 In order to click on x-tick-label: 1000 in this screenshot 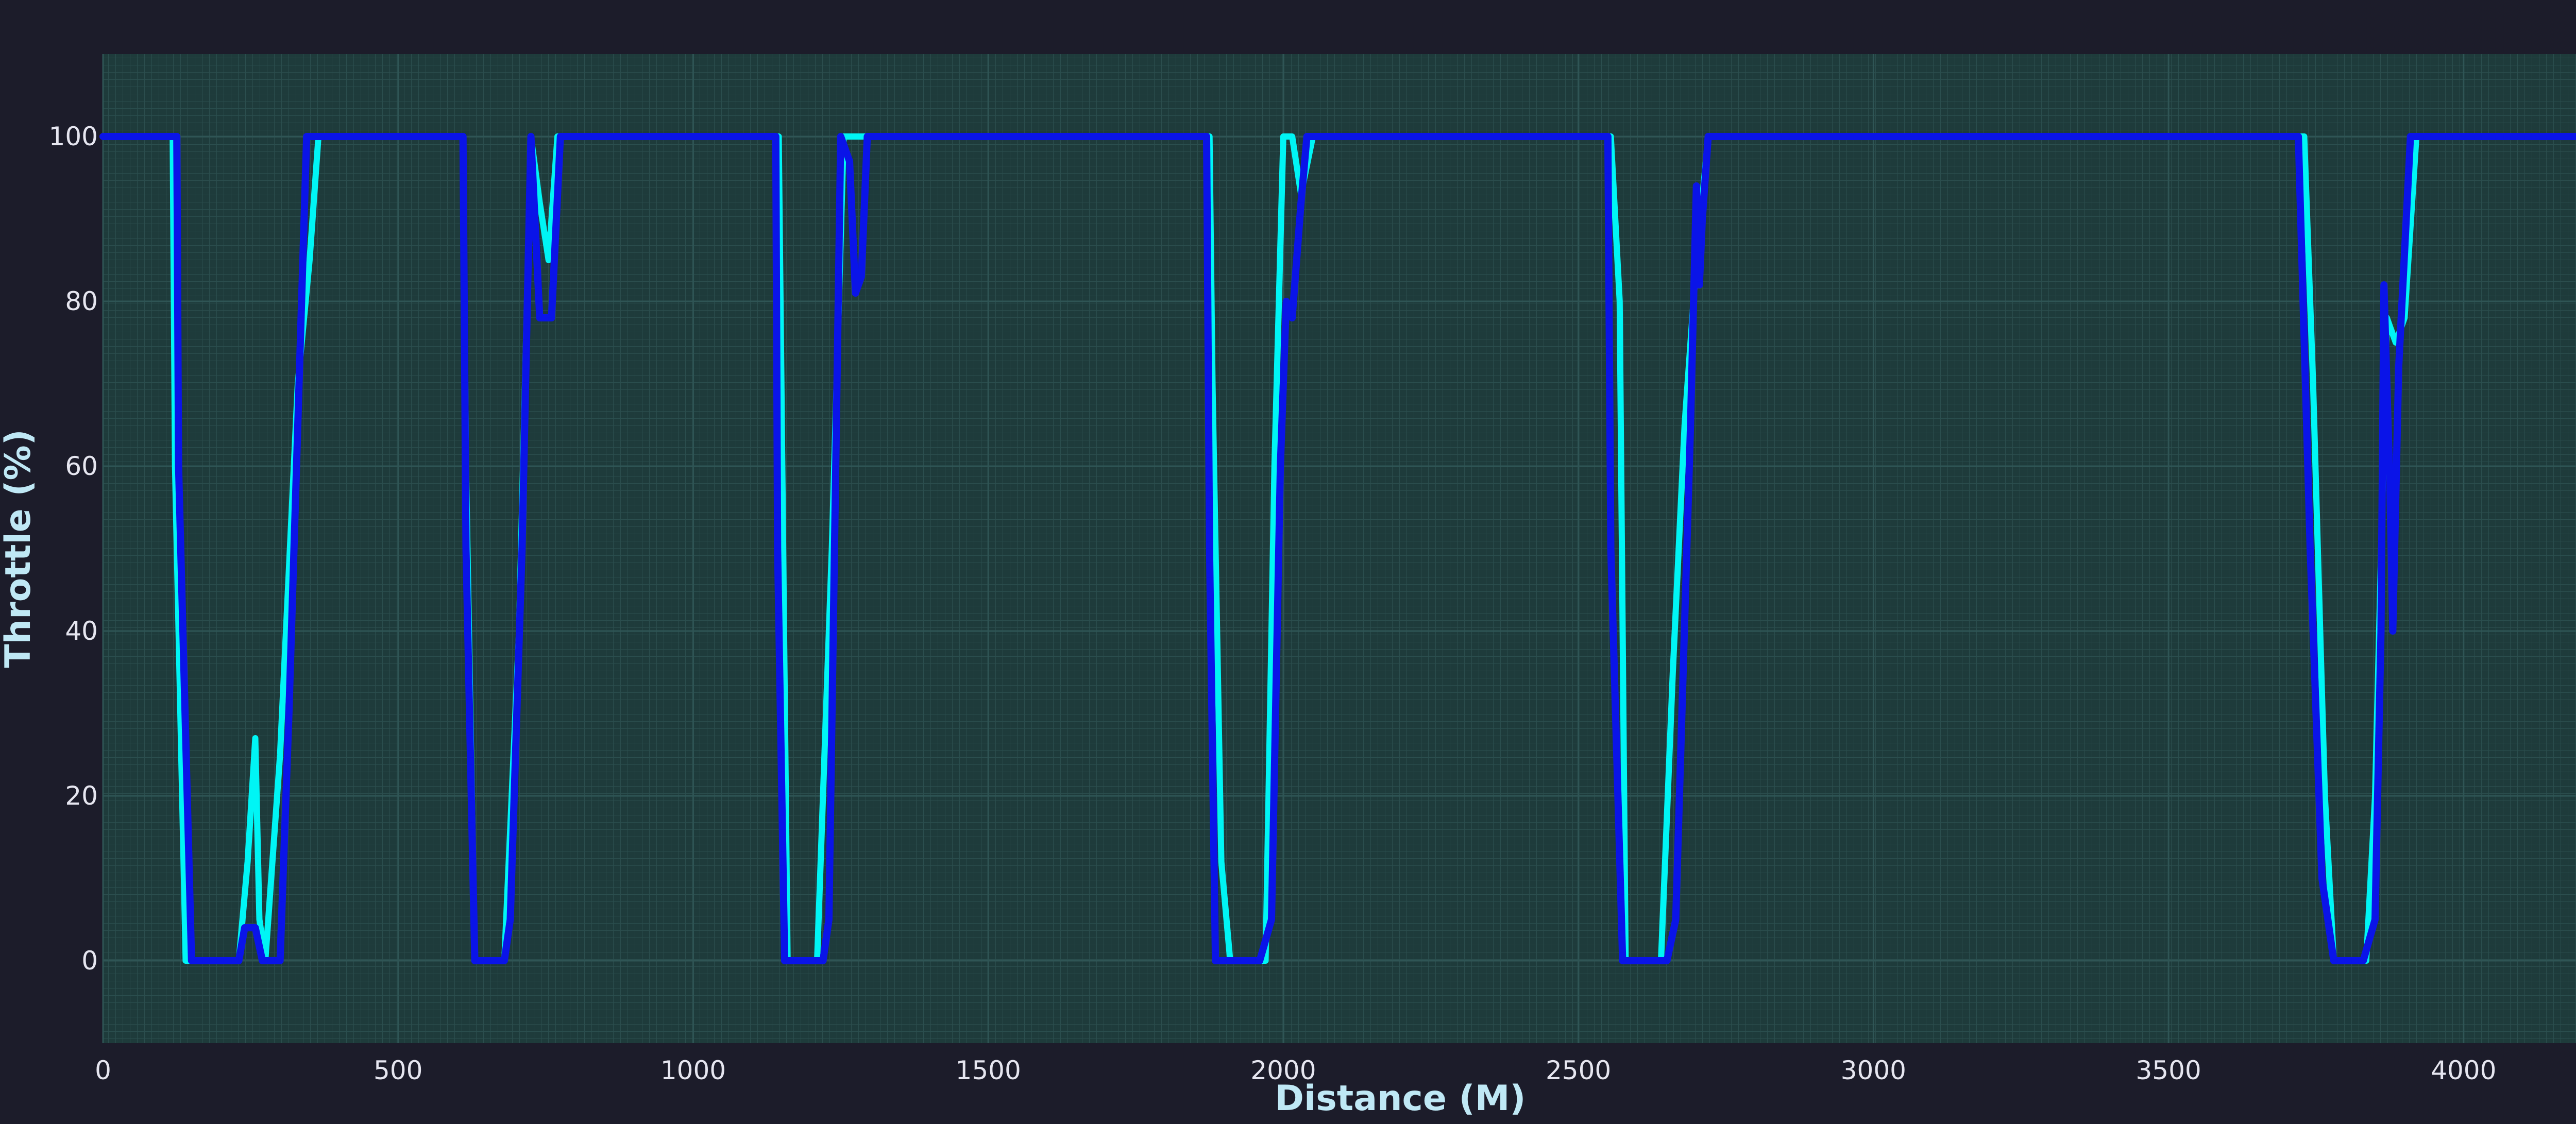, I will do `click(693, 1070)`.